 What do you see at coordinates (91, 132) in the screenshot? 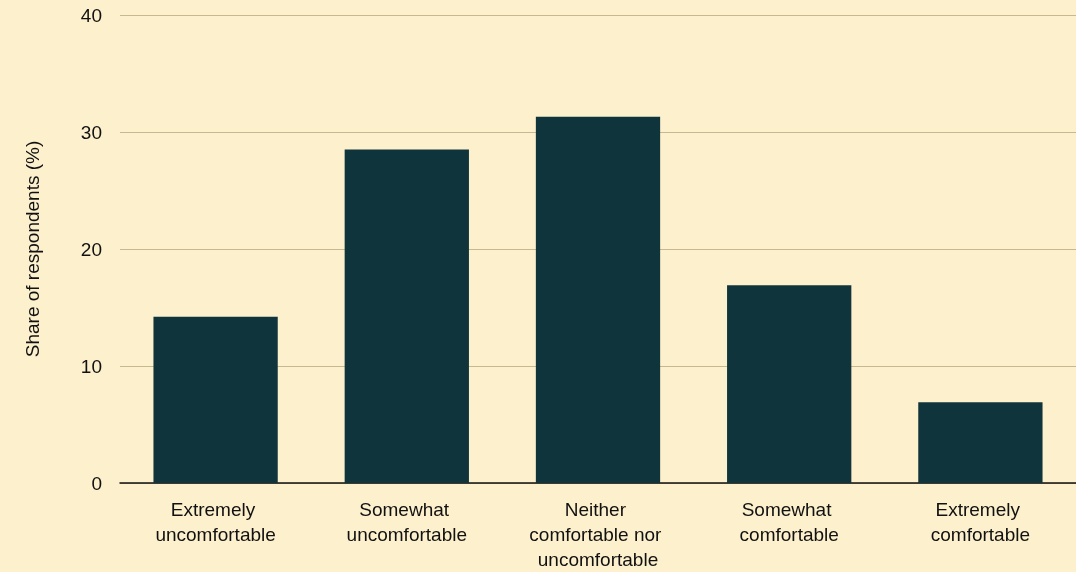
I see `y-tick-label: 30` at bounding box center [91, 132].